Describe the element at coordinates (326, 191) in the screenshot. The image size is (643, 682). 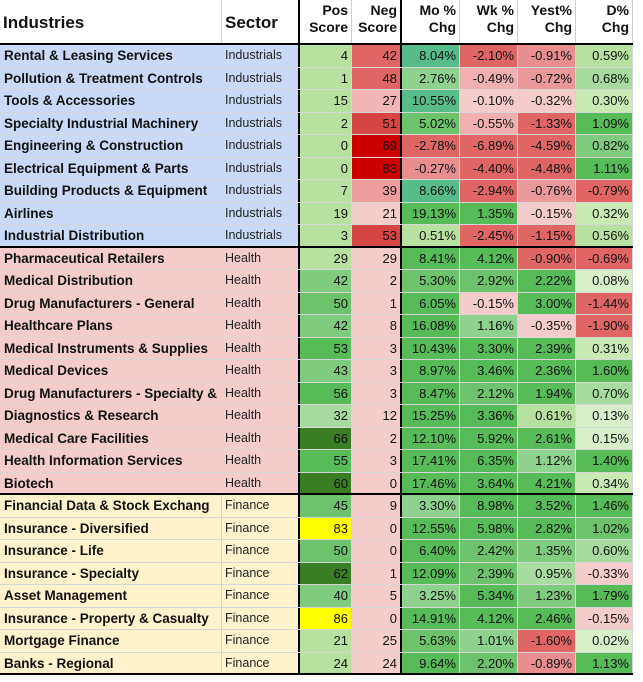
I see `pos-score-cell: 7` at that location.